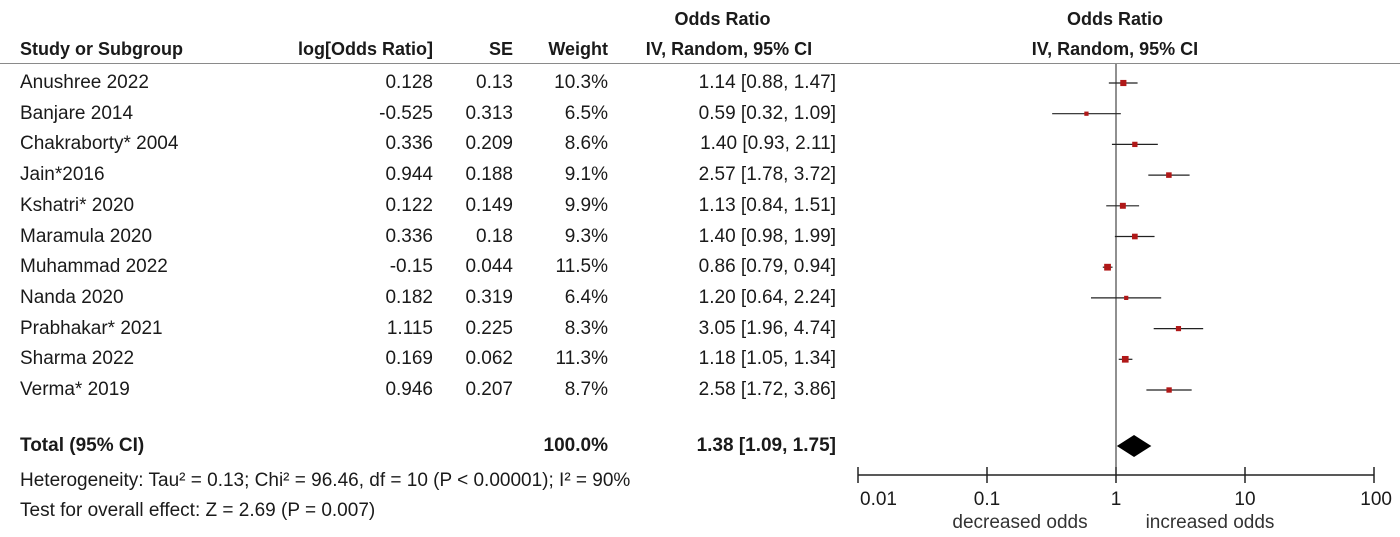  I want to click on se-value: 0.209, so click(489, 144).